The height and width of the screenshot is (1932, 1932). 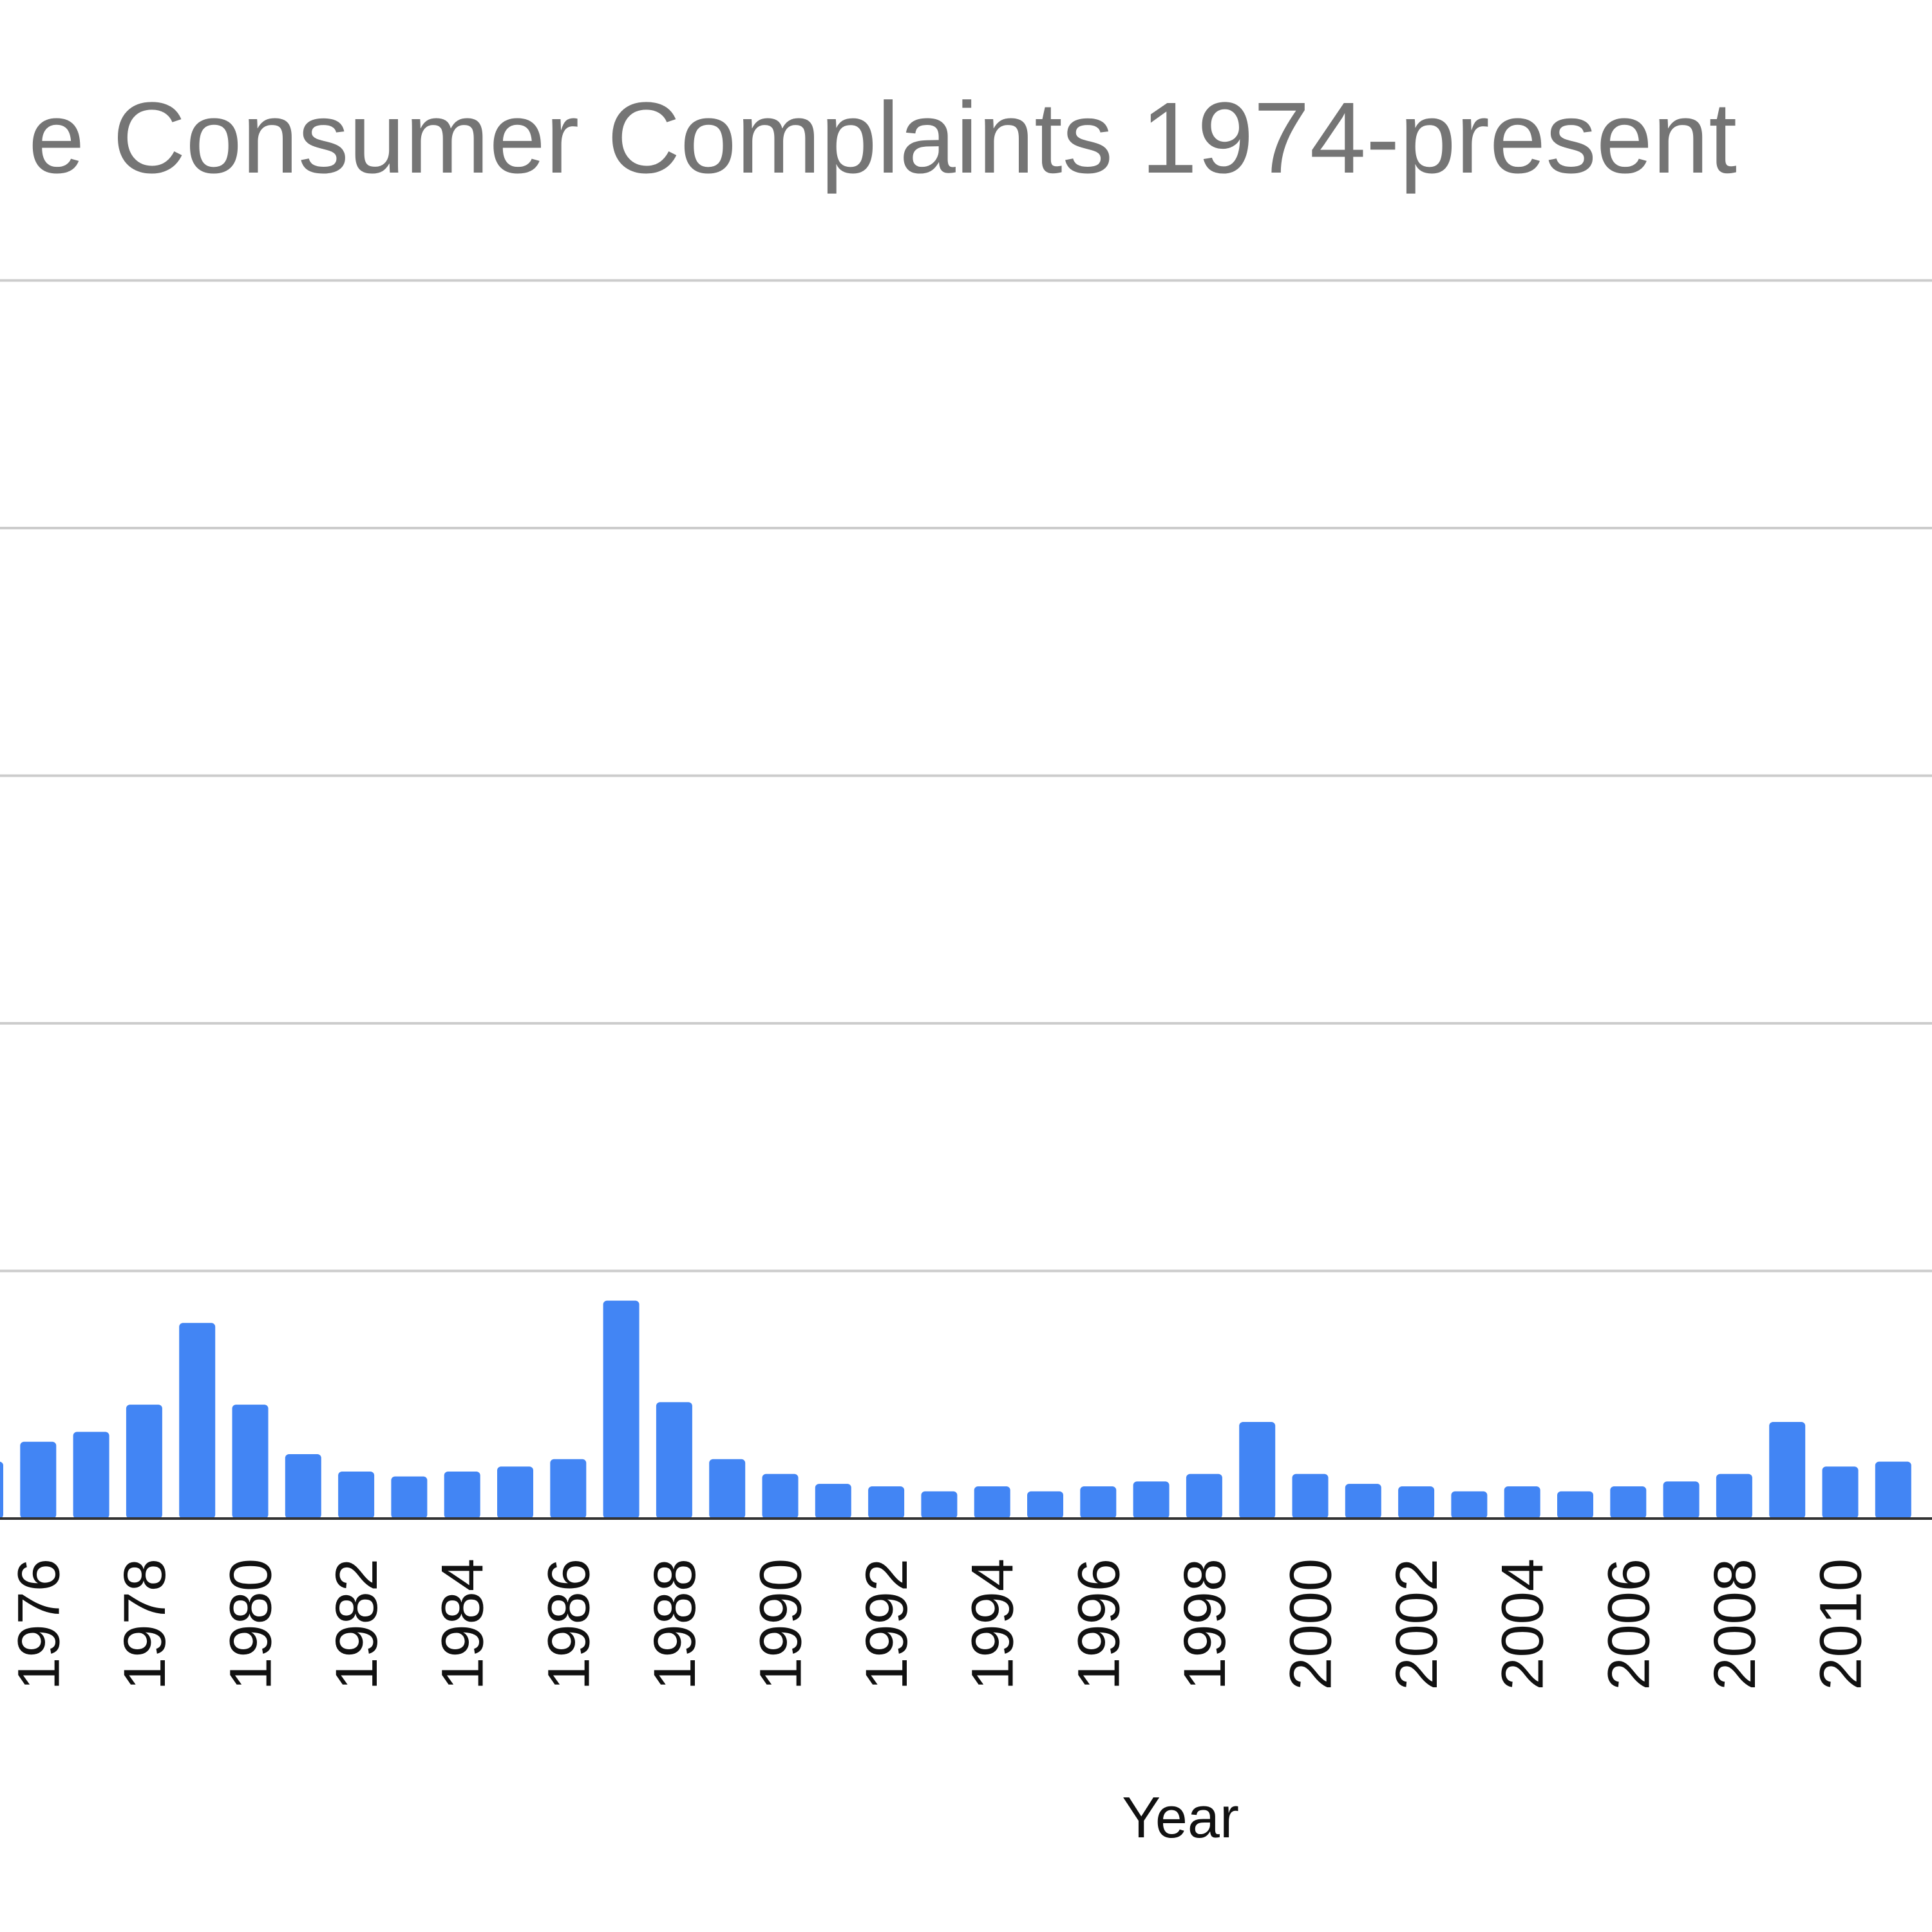 I want to click on bar-2007, so click(x=1682, y=1500).